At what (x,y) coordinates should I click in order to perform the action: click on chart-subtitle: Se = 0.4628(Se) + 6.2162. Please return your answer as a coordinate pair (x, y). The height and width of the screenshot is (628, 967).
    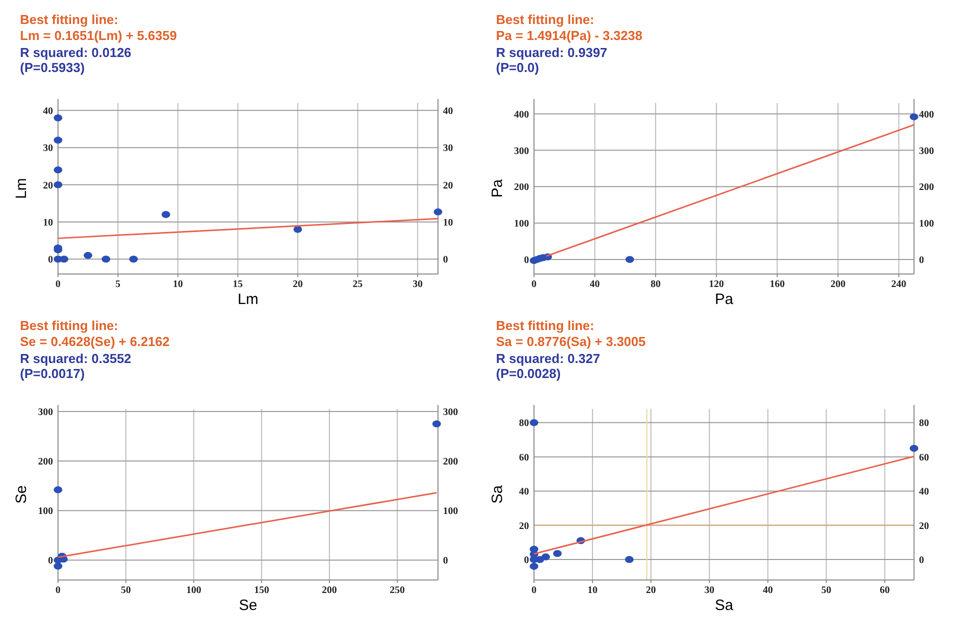
    Looking at the image, I should click on (95, 341).